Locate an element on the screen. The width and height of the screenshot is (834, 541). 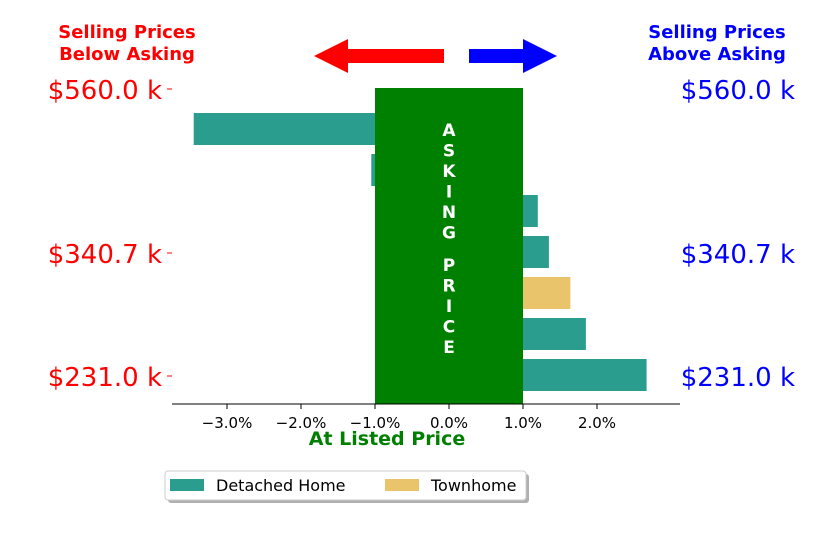
asking-band-letter-5: G is located at coordinates (449, 234).